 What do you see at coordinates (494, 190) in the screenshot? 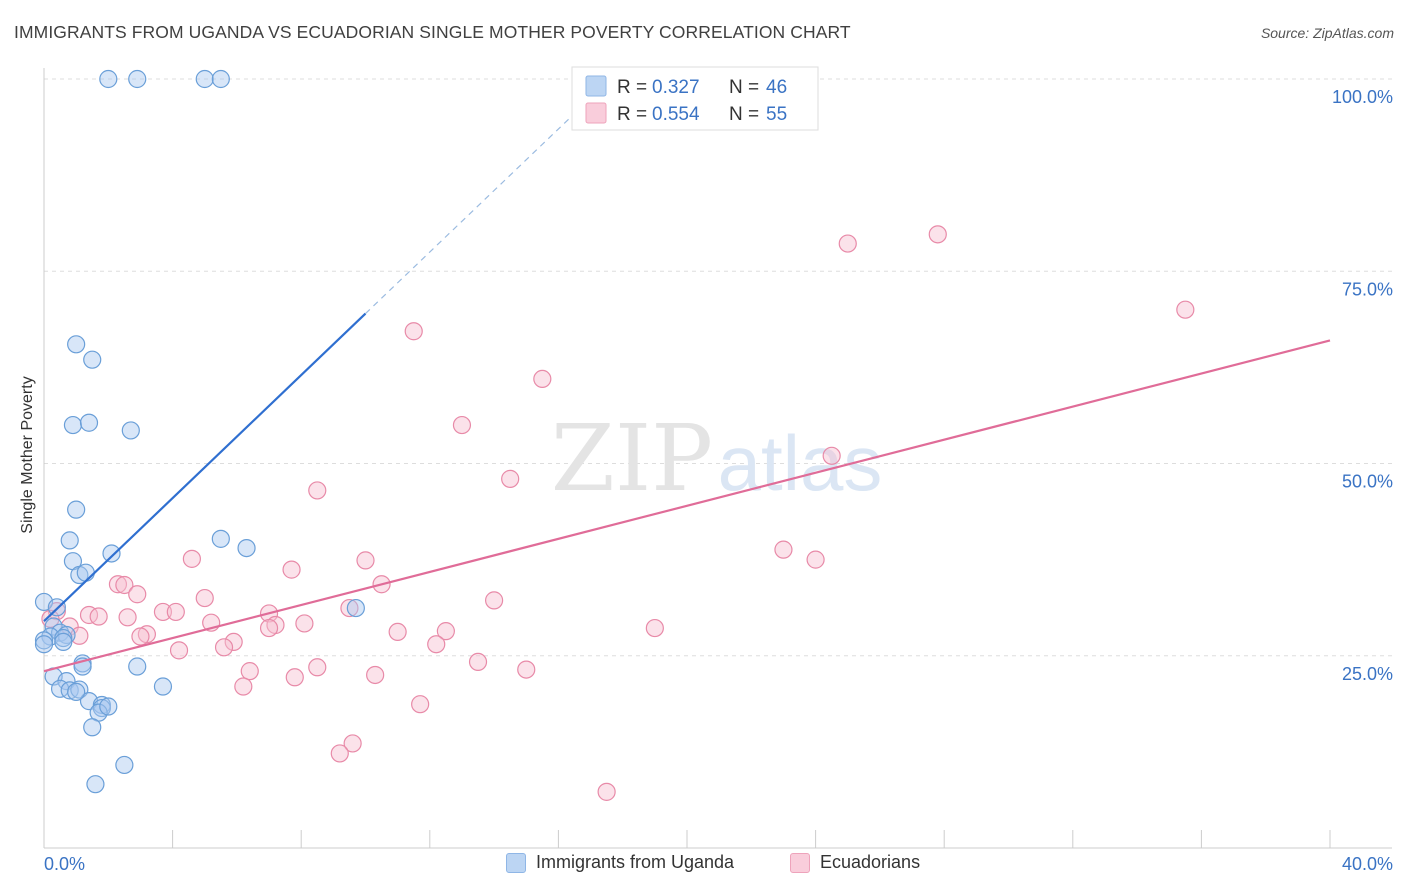
I see `trend-line-extension-uganda` at bounding box center [494, 190].